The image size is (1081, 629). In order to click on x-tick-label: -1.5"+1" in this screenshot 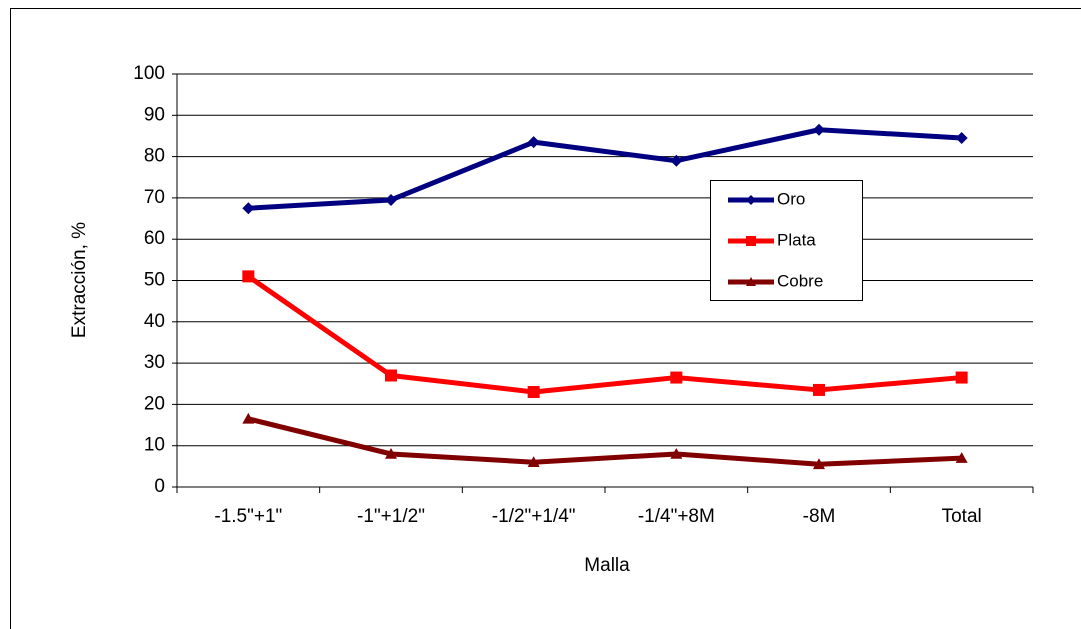, I will do `click(248, 516)`.